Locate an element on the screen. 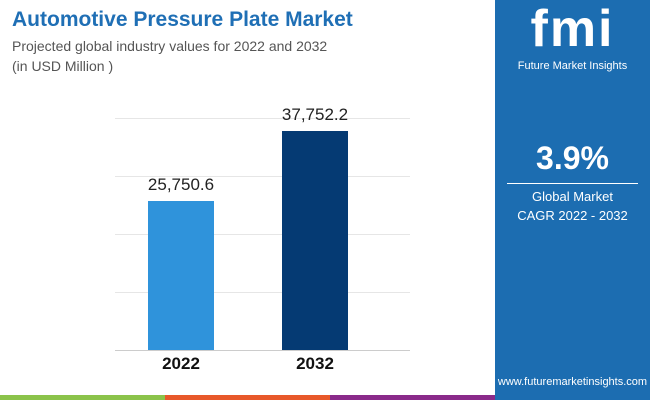 The height and width of the screenshot is (400, 650). page-title: Automotive Pressure Plate Market is located at coordinates (182, 19).